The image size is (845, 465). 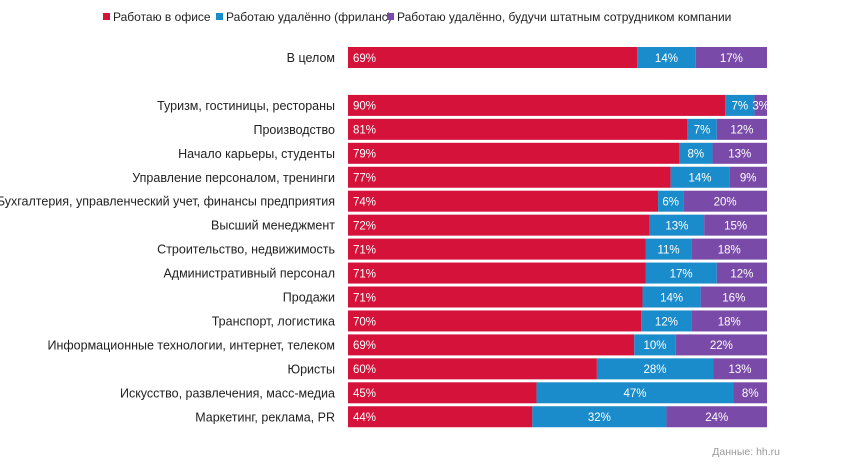 I want to click on legend-label-1: Работаю в офисе, so click(x=162, y=17).